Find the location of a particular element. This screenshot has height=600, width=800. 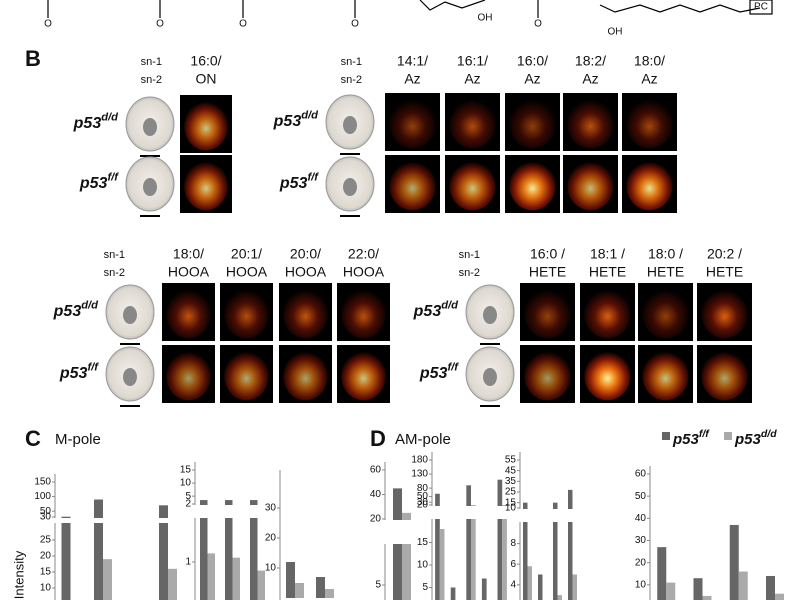

panel-label: D is located at coordinates (378, 438).